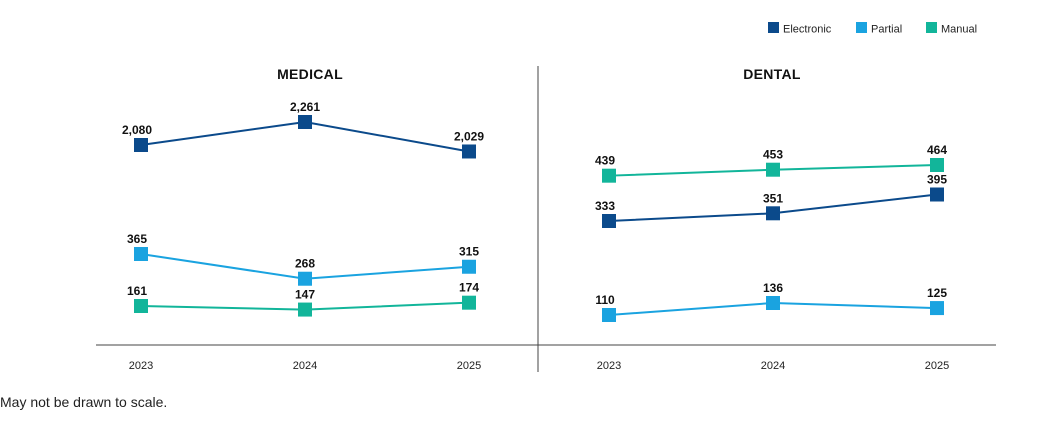 This screenshot has width=1050, height=435. What do you see at coordinates (137, 130) in the screenshot?
I see `data-label-medical-electronic-2023: 2,080` at bounding box center [137, 130].